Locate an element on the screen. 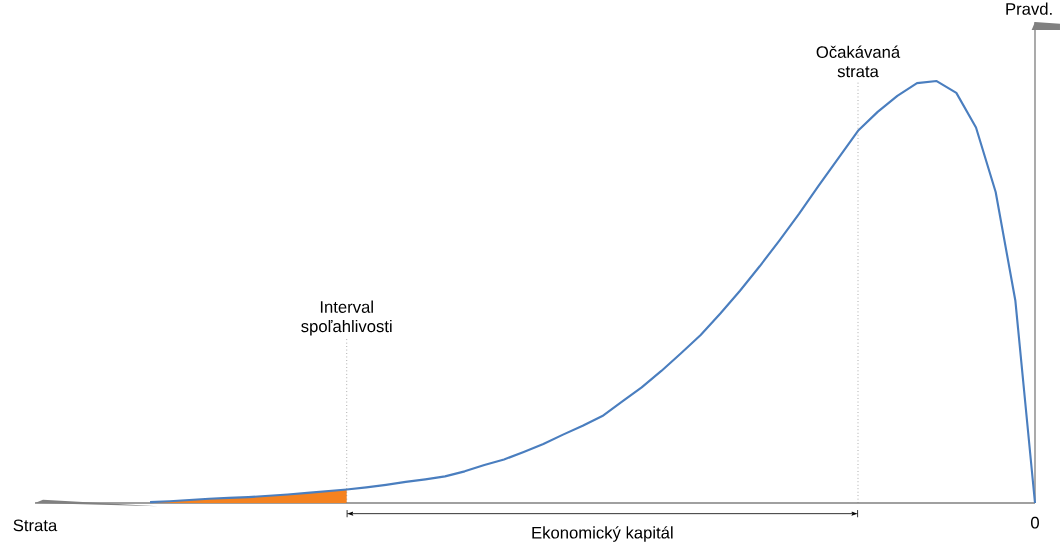  y-axis-title: Pravd. is located at coordinates (1029, 8).